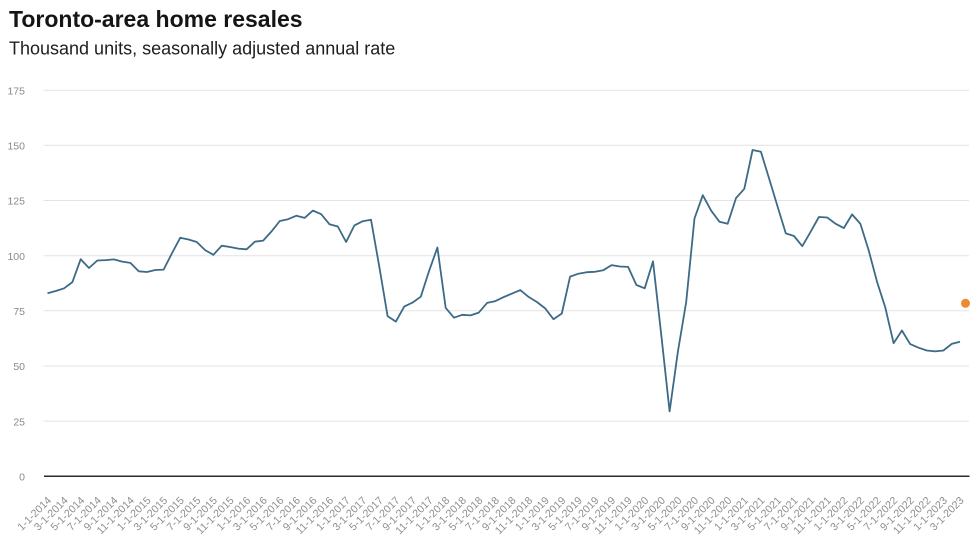  Describe the element at coordinates (19, 312) in the screenshot. I see `svg-text: 75` at that location.